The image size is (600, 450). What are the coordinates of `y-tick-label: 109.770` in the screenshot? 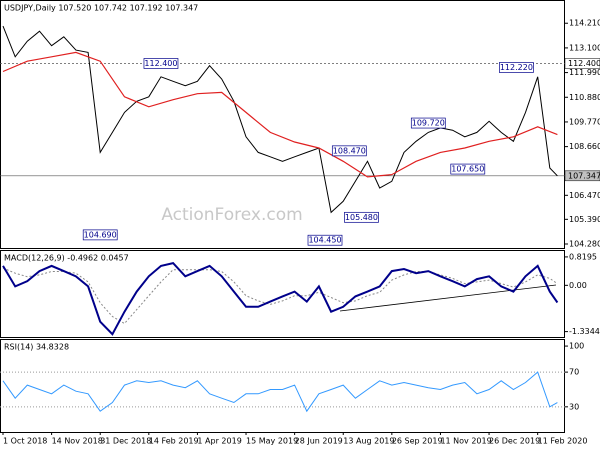 It's located at (584, 121).